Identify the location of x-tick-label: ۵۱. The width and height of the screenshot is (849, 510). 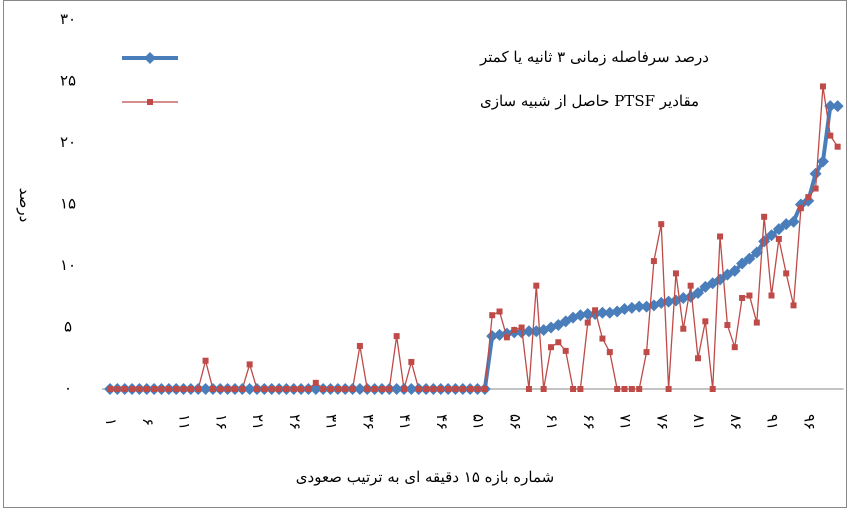
(479, 422).